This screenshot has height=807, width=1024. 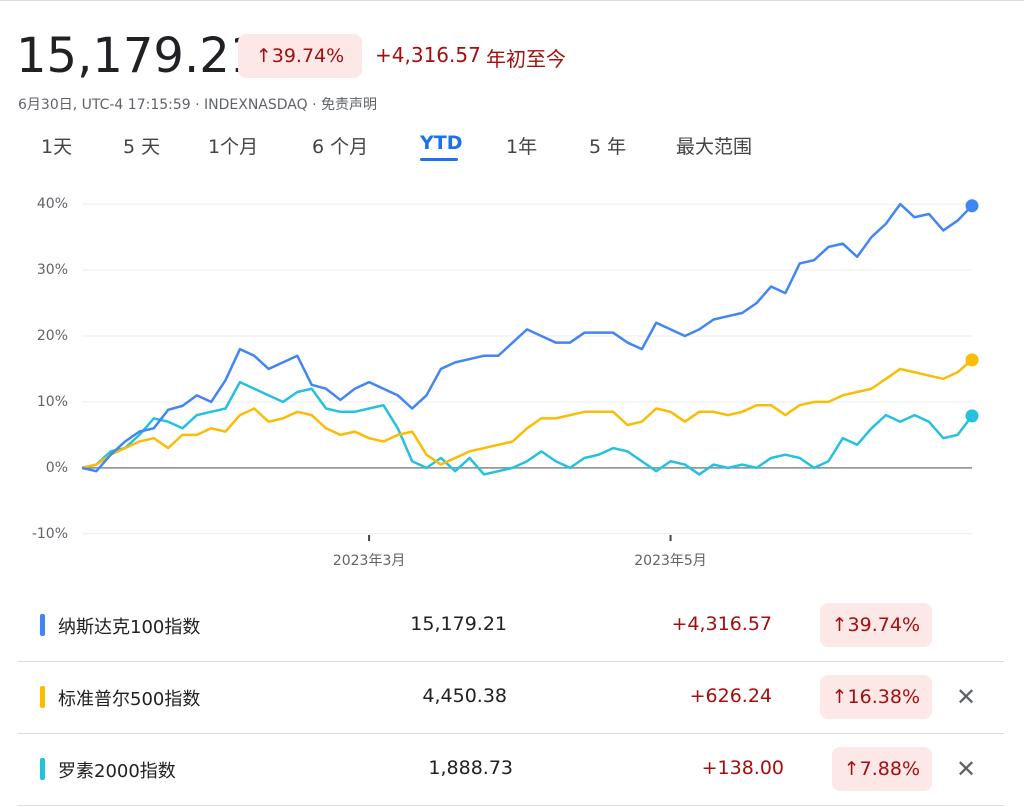 I want to click on y-tick-label: 0%, so click(x=57, y=468).